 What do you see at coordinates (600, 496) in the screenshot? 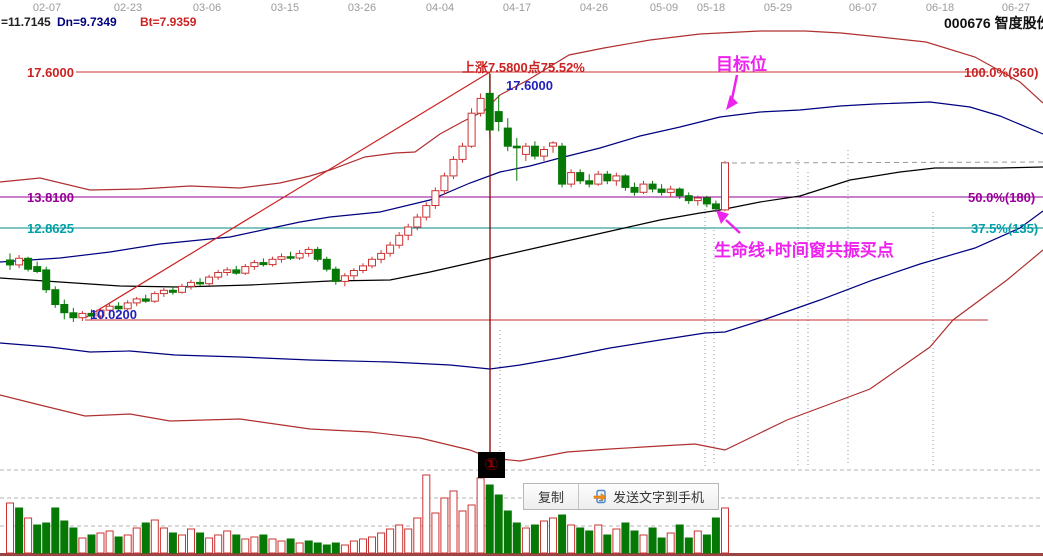
I see `phone-icon` at bounding box center [600, 496].